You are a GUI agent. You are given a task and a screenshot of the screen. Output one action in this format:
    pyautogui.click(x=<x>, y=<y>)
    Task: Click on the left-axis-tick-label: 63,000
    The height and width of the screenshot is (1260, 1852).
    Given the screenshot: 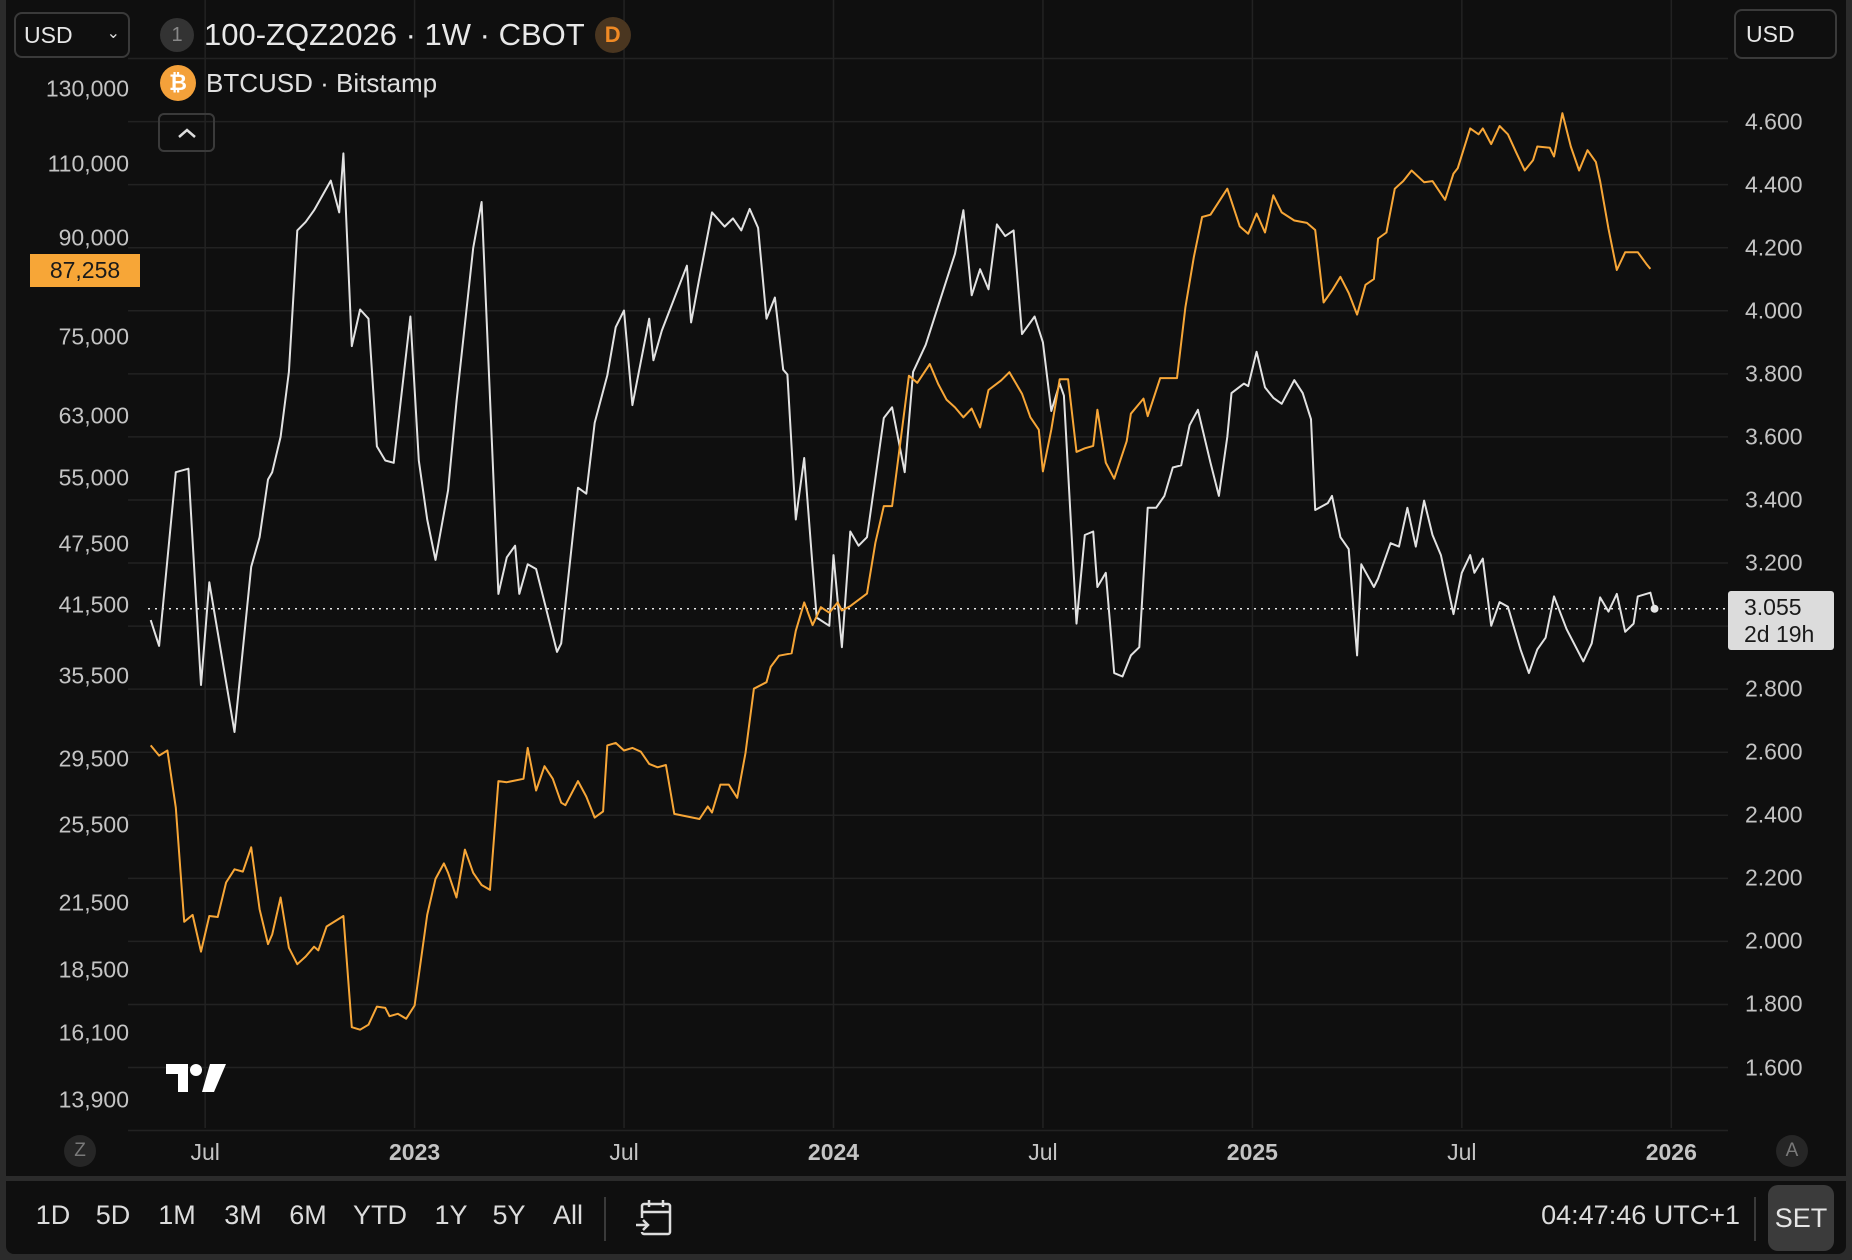 What is the action you would take?
    pyautogui.click(x=93, y=415)
    